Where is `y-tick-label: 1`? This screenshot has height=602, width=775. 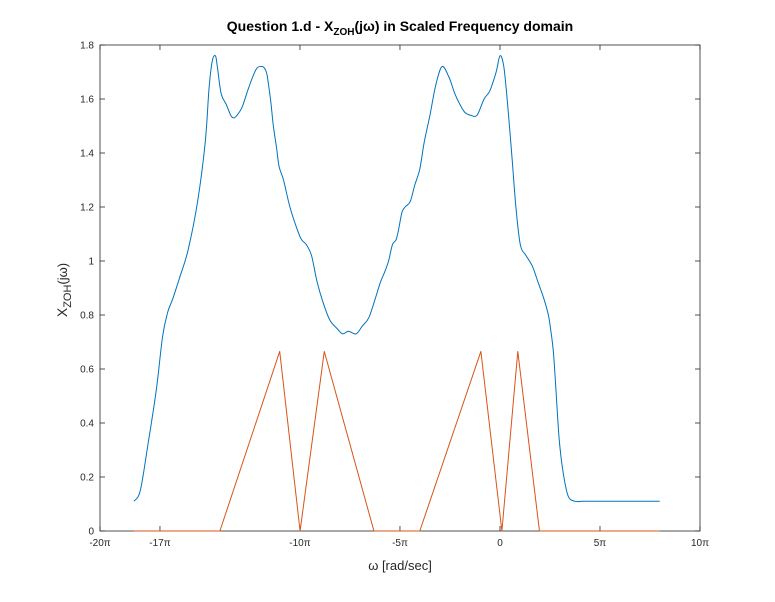 y-tick-label: 1 is located at coordinates (91, 262).